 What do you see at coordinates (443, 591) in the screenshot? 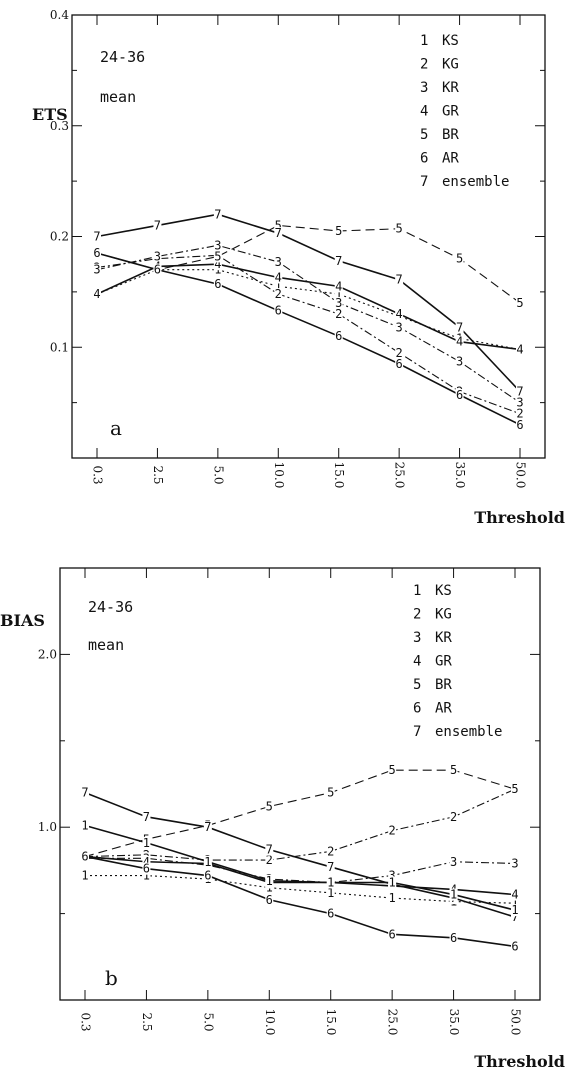
I see `panel-b-legend-label: KS` at bounding box center [443, 591].